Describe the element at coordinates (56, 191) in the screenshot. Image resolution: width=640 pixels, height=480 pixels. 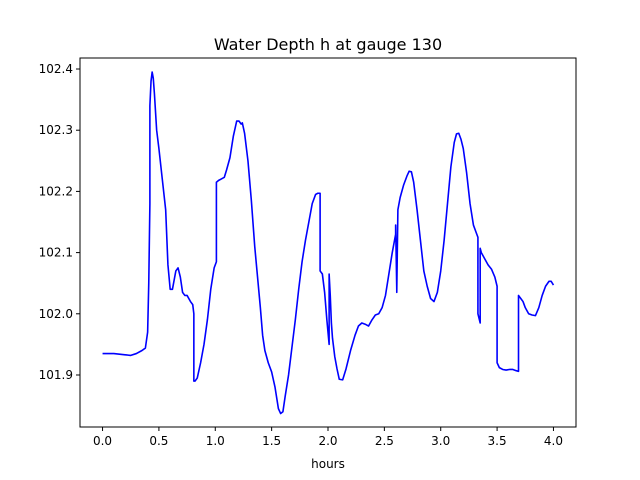
I see `y-tick-label: 102.2` at that location.